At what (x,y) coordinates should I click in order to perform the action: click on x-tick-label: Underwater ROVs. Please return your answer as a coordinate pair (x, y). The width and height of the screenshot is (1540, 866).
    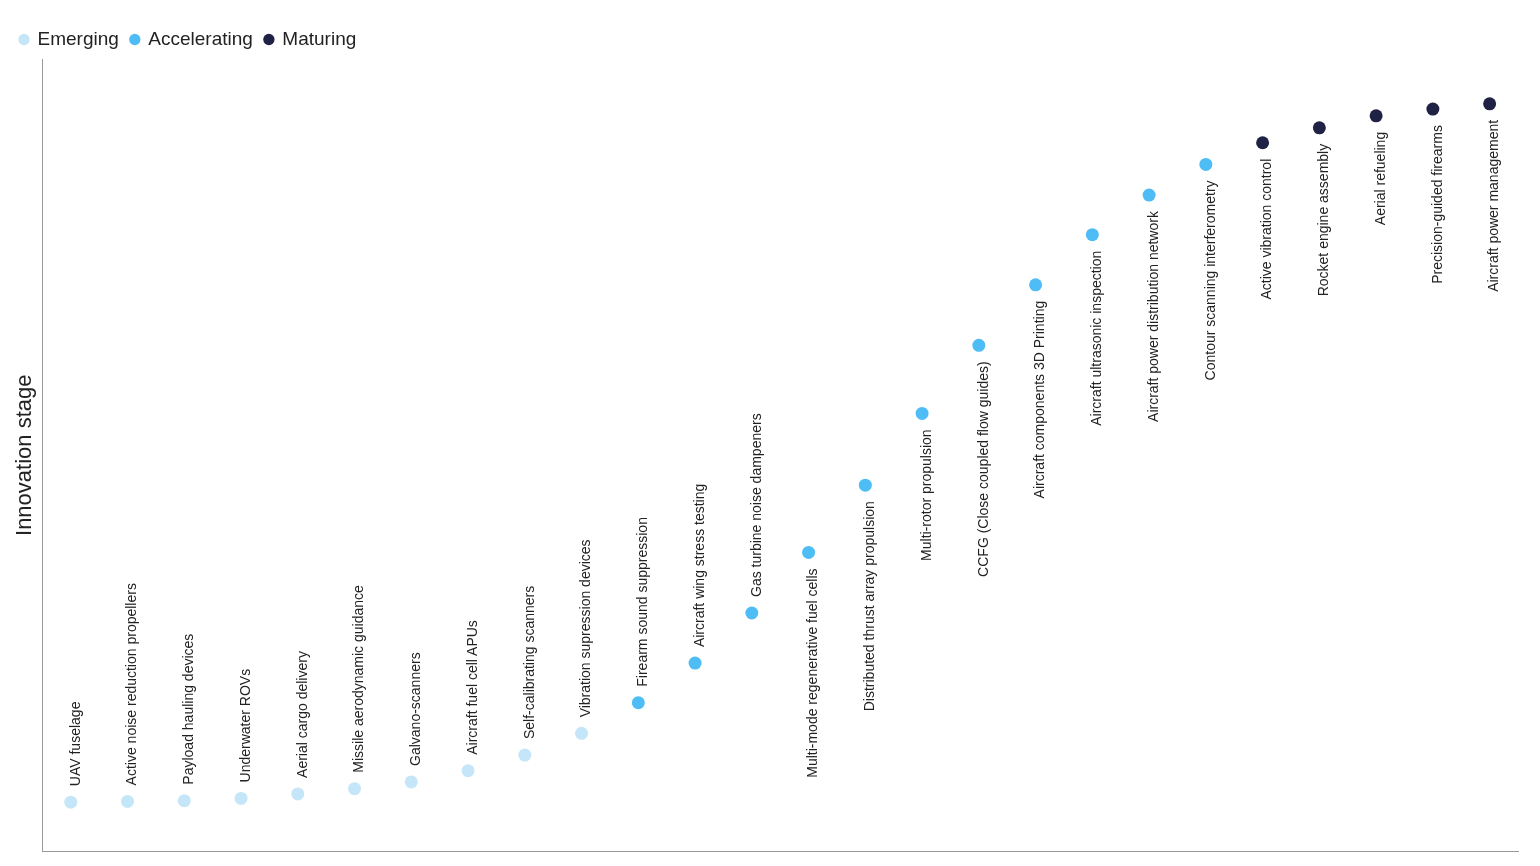
    Looking at the image, I should click on (244, 725).